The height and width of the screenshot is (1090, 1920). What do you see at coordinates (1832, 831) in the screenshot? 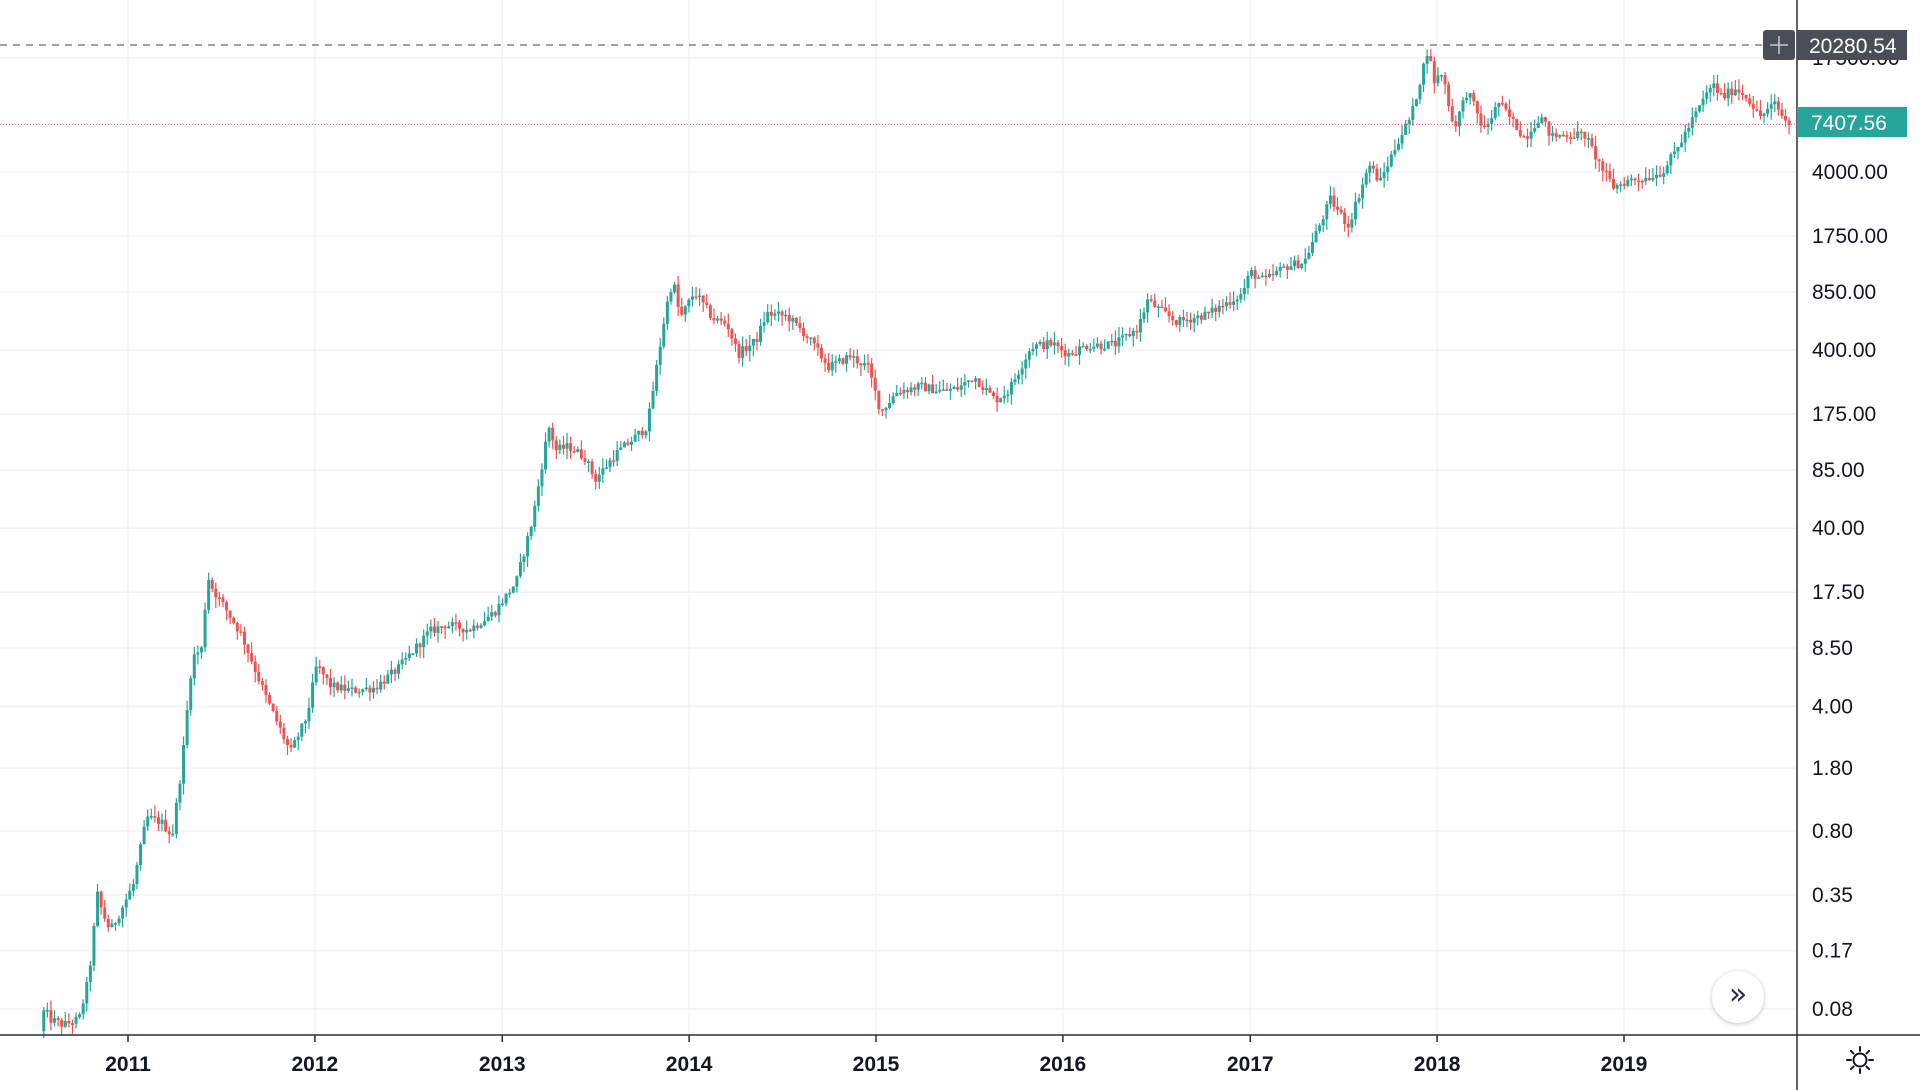
I see `price-tick-label: 0.80` at bounding box center [1832, 831].